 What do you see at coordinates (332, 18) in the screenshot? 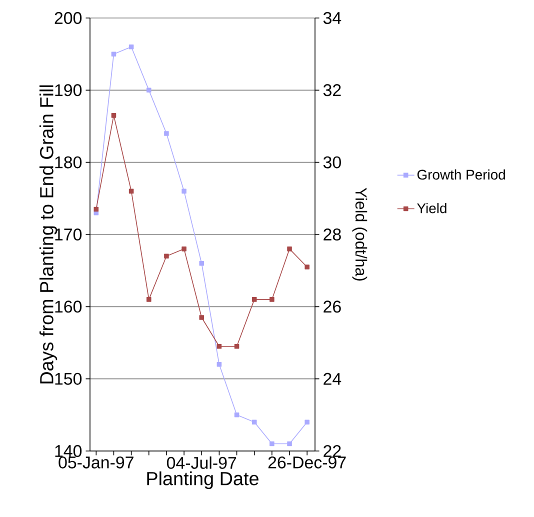
I see `y2-tick-label: 34` at bounding box center [332, 18].